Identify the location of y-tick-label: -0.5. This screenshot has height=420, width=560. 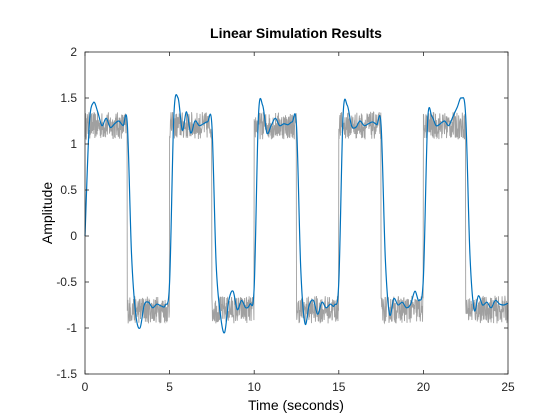
(66, 282).